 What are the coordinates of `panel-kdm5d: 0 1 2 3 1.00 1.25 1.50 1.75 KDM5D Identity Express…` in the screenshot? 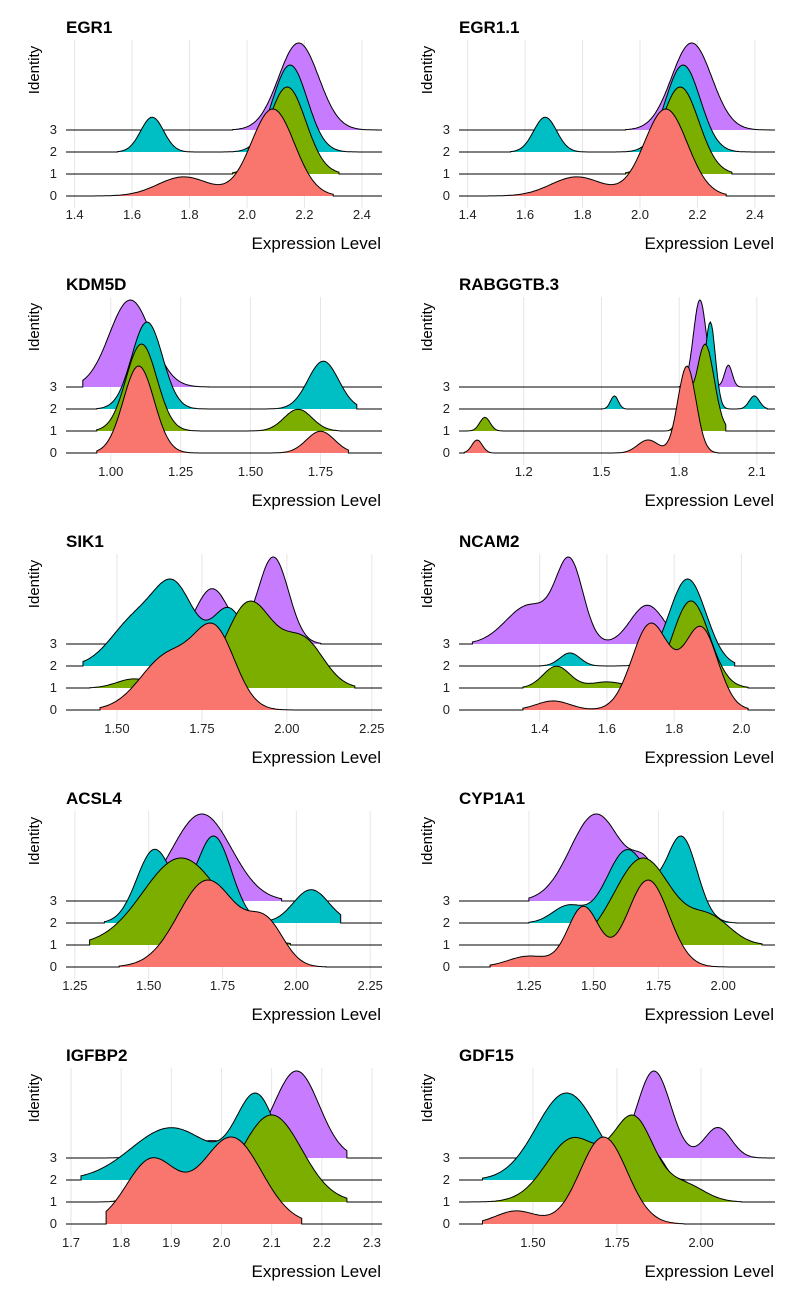 It's located at (204, 392).